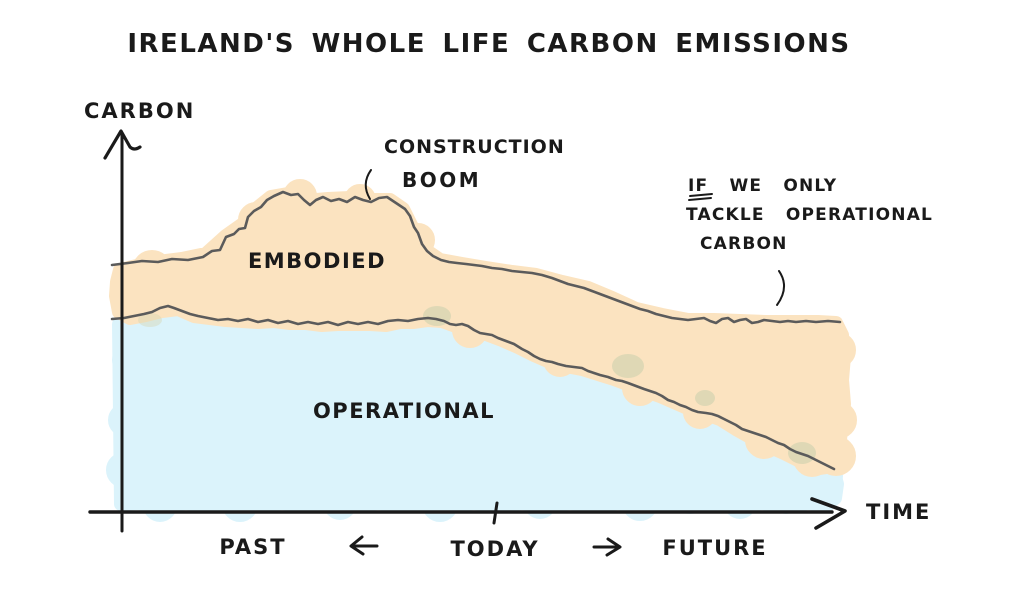  What do you see at coordinates (122, 144) in the screenshot?
I see `up-arrow-icon` at bounding box center [122, 144].